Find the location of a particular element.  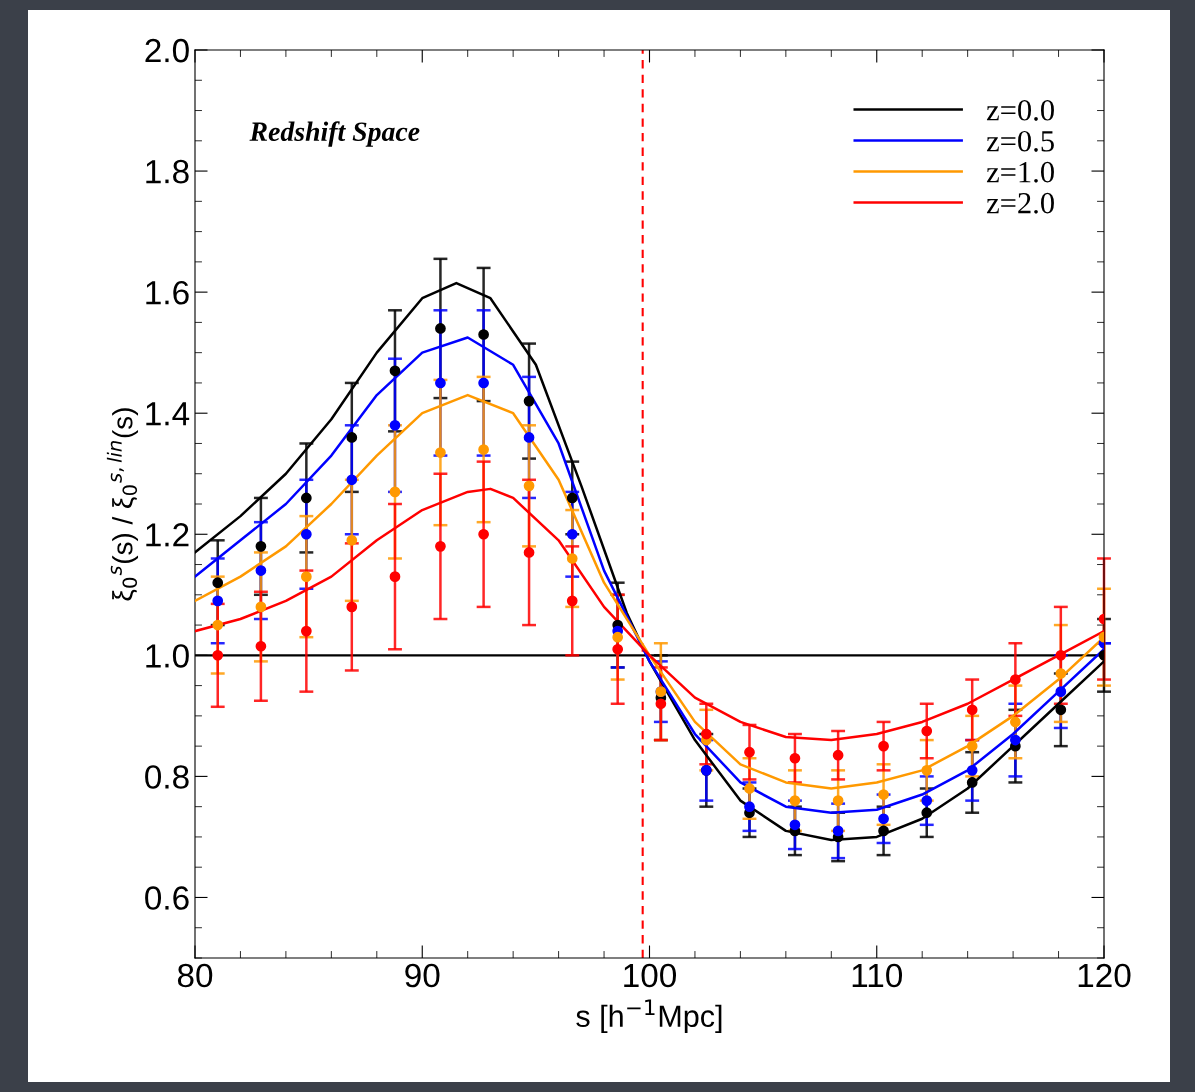

legend-label: z=0.0 is located at coordinates (1020, 110).